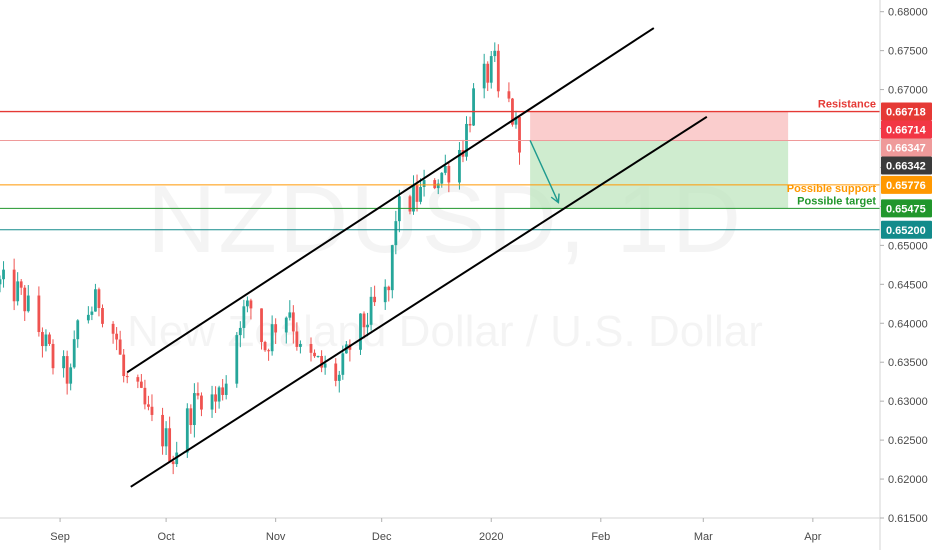 This screenshot has height=550, width=932. What do you see at coordinates (600, 537) in the screenshot?
I see `x-tick-label: Feb` at bounding box center [600, 537].